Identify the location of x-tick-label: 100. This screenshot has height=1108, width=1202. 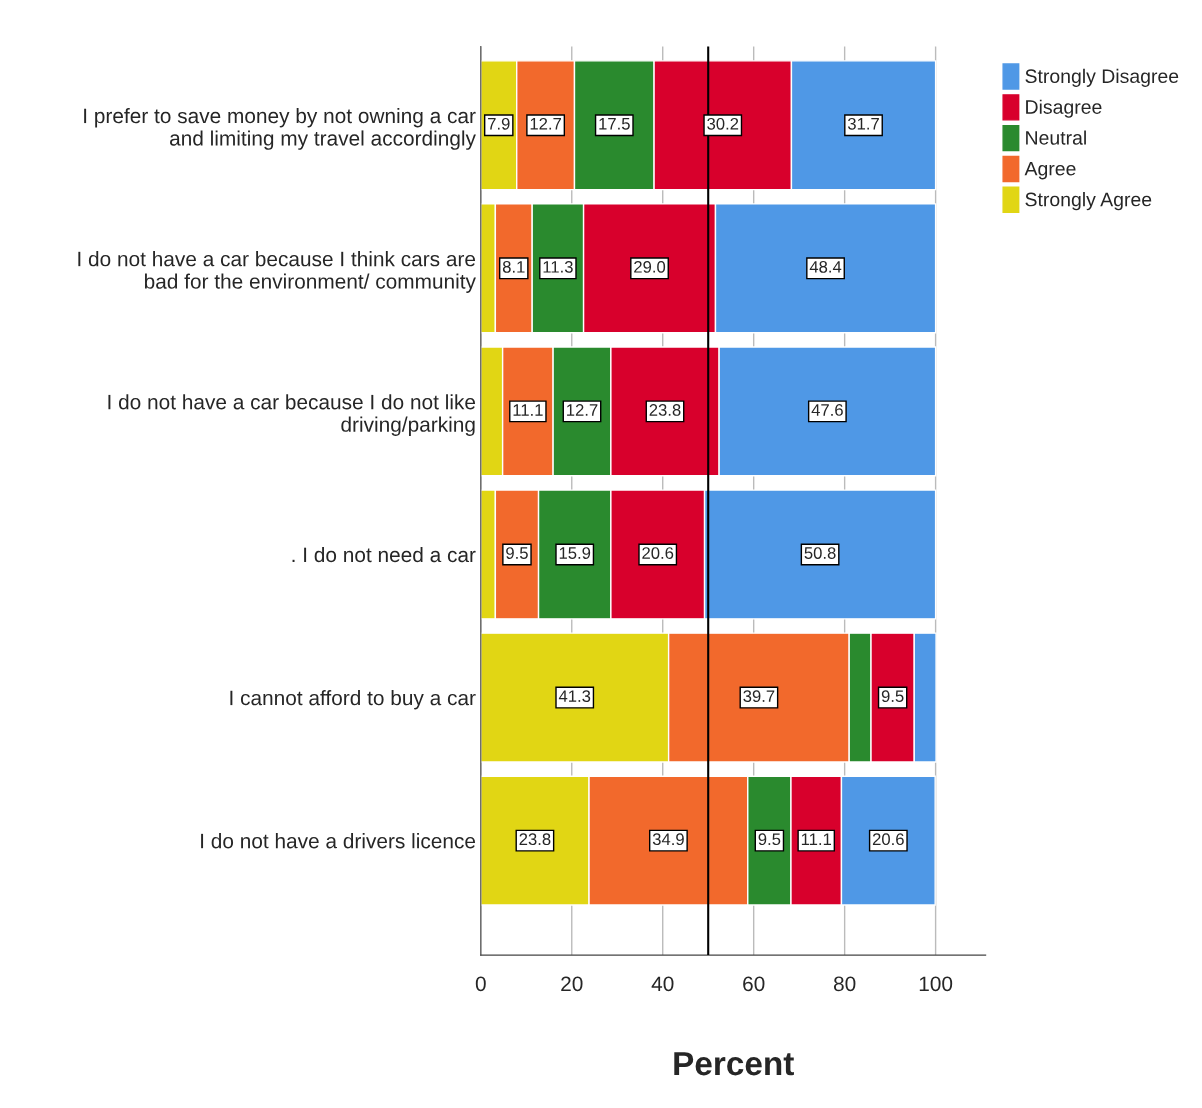
(936, 984).